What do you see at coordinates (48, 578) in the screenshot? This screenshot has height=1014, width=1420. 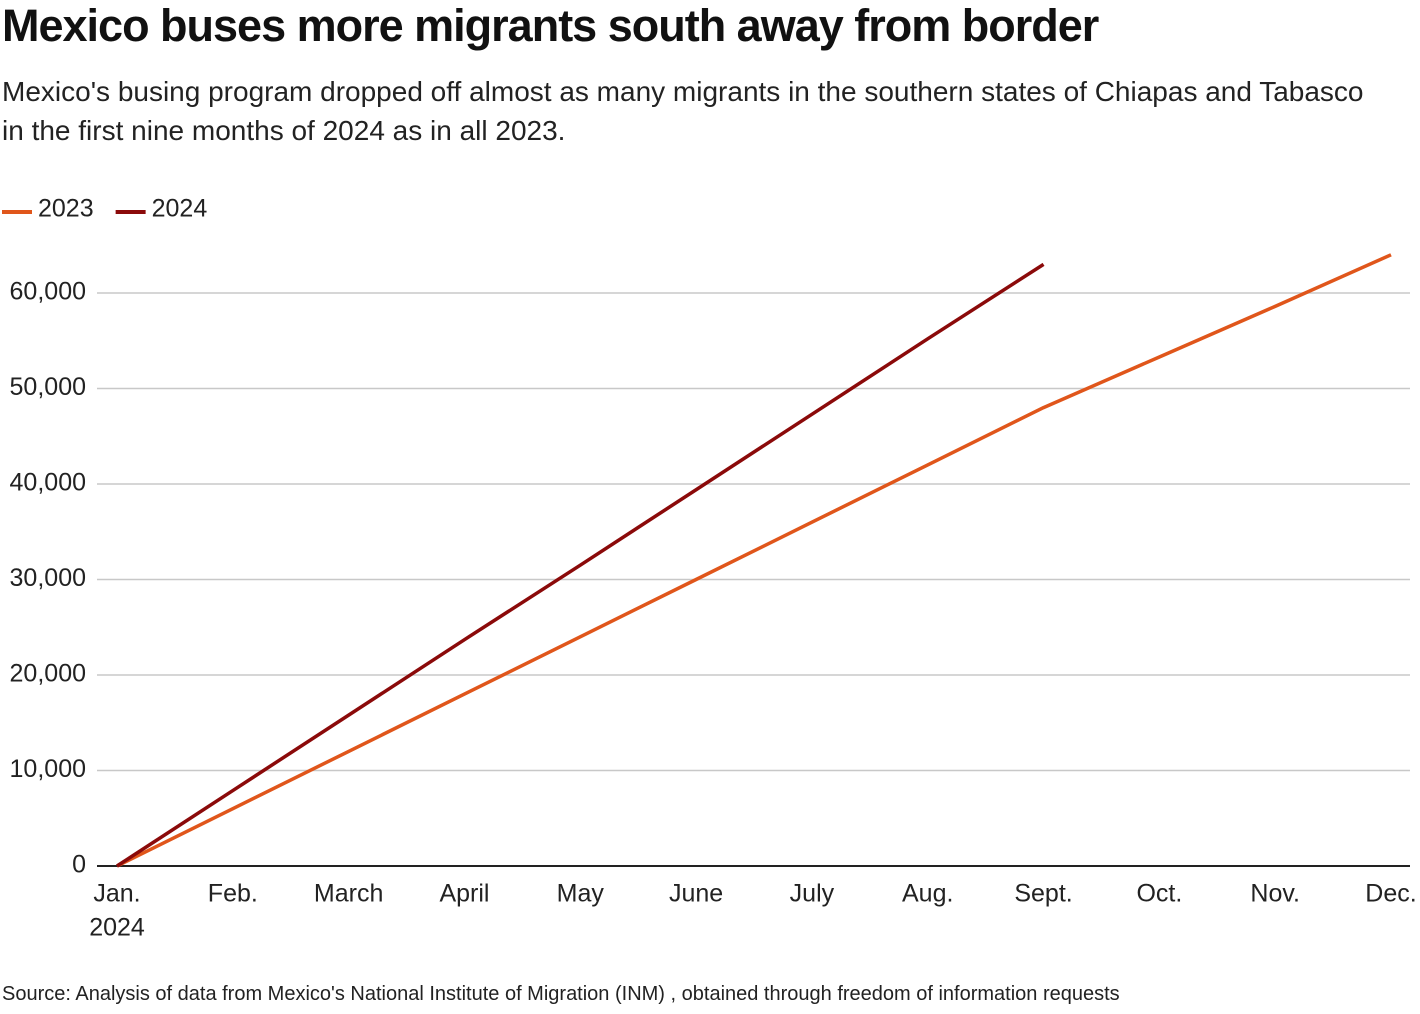 I see `y-tick-label: 30,000` at bounding box center [48, 578].